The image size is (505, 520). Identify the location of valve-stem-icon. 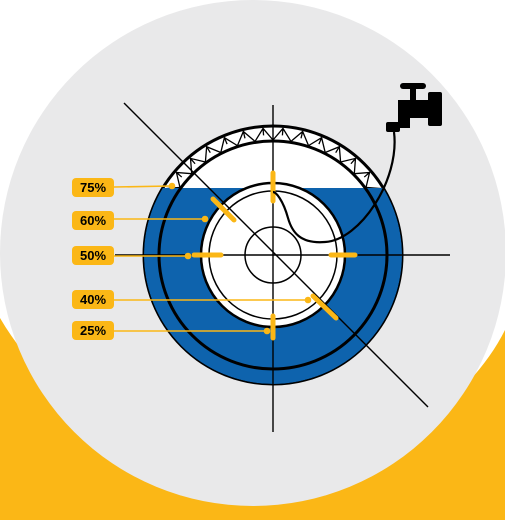
(274, 255).